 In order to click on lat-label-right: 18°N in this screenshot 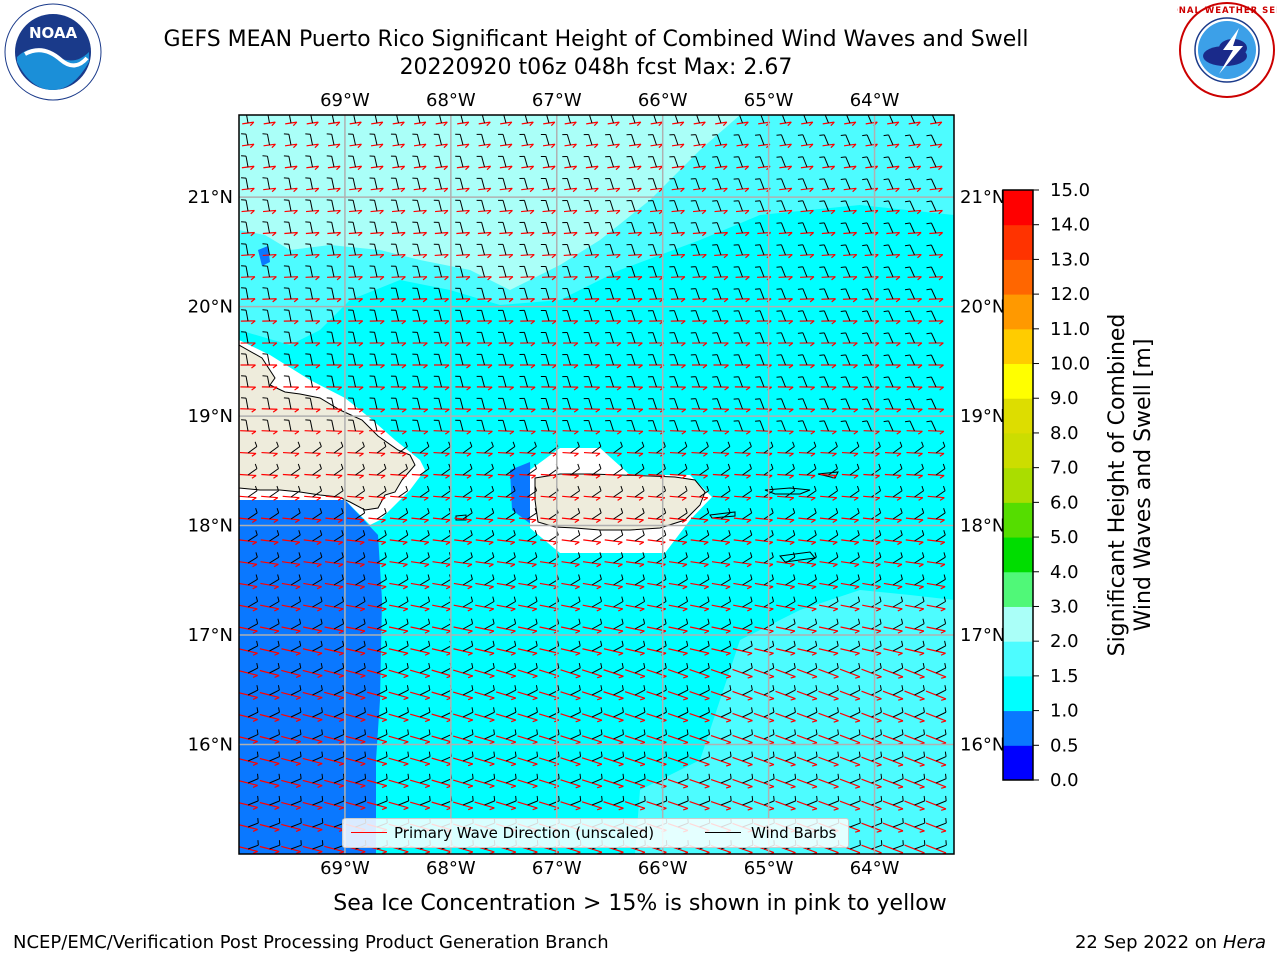, I will do `click(982, 526)`.